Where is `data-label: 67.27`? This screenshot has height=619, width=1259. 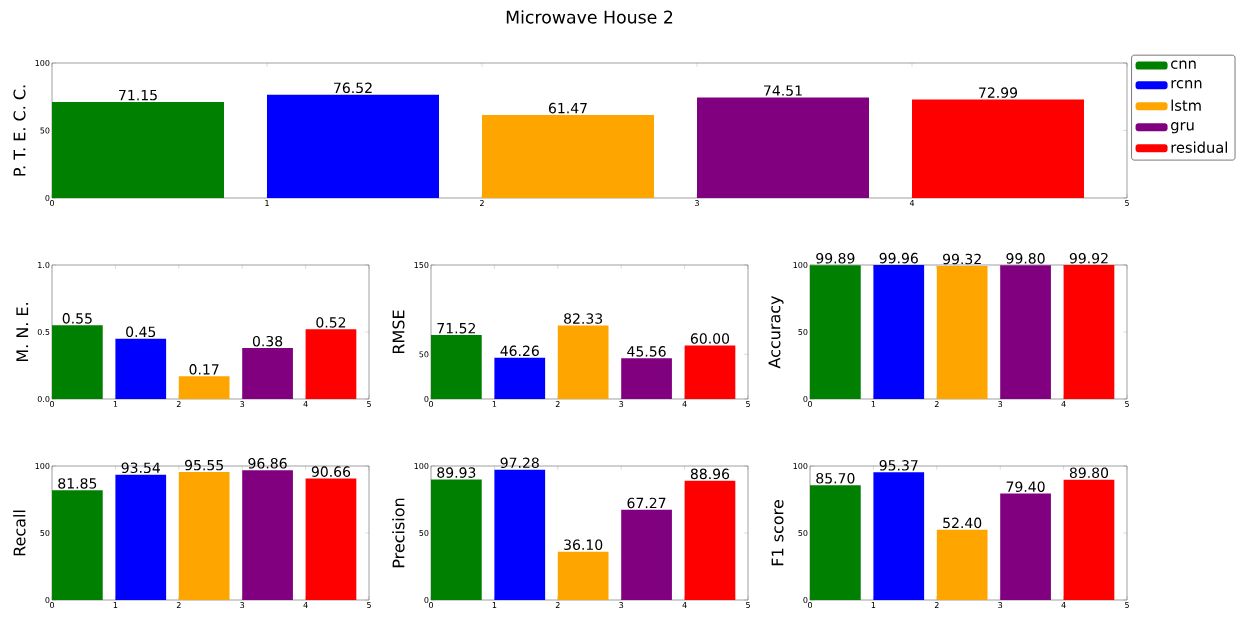 data-label: 67.27 is located at coordinates (646, 503).